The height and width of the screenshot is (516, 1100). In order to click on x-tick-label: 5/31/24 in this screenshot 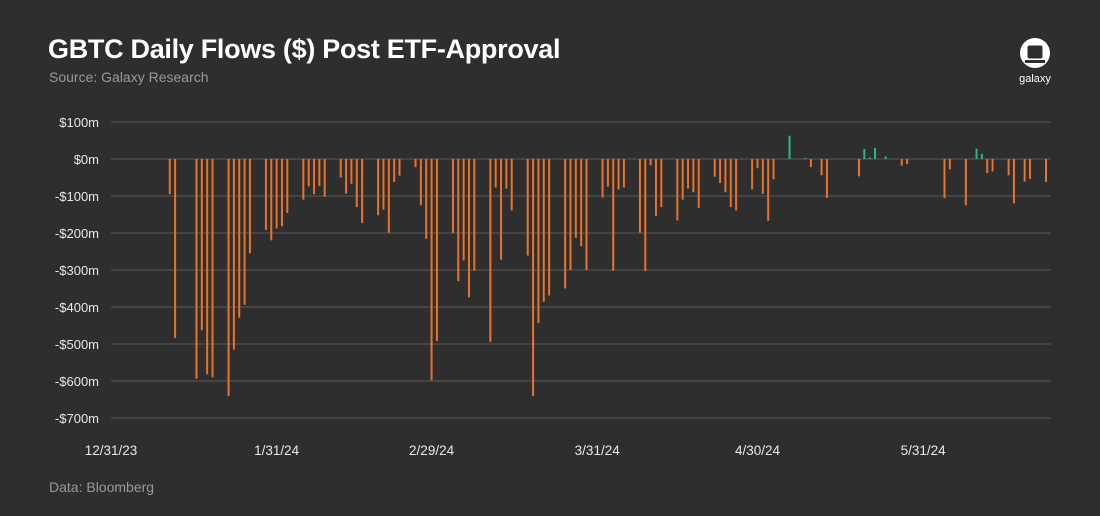, I will do `click(924, 450)`.